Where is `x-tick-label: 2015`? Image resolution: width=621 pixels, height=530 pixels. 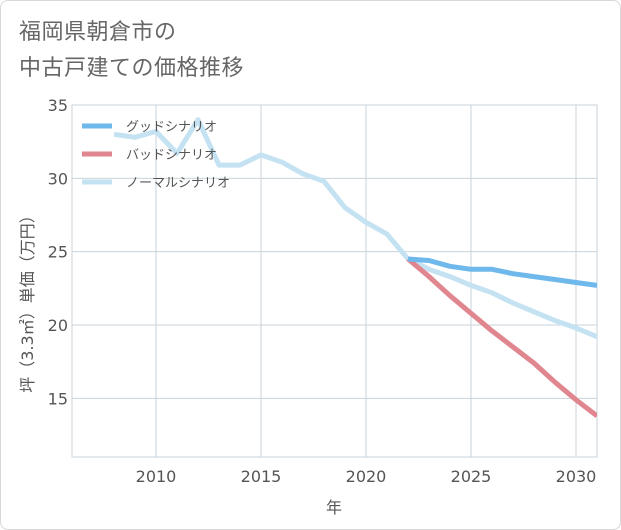 x-tick-label: 2015 is located at coordinates (261, 476).